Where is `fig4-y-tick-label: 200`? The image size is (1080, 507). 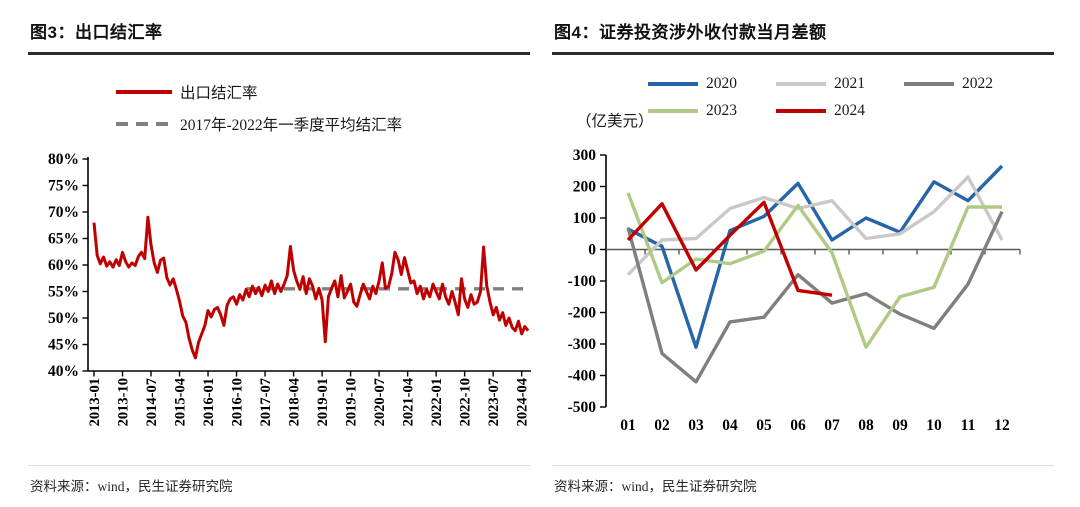
fig4-y-tick-label: 200 is located at coordinates (585, 187).